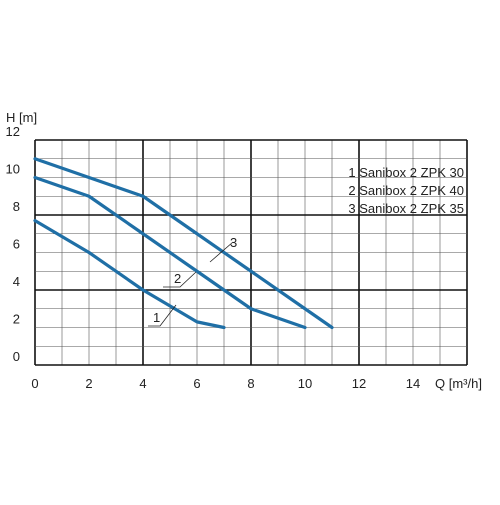  I want to click on y-tick-label: 12, so click(13, 131).